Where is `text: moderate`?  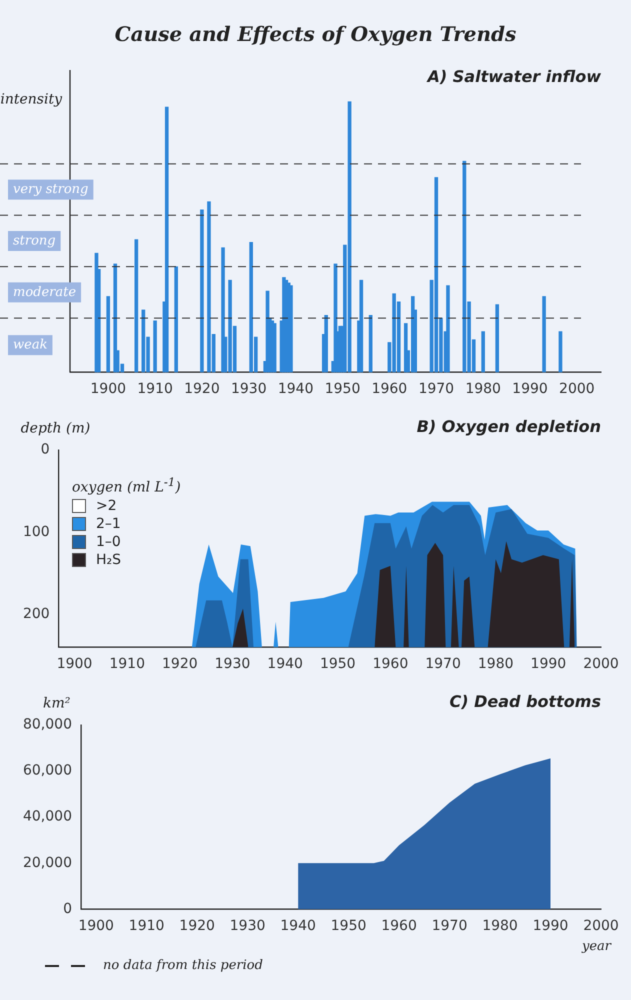 text: moderate is located at coordinates (44, 292).